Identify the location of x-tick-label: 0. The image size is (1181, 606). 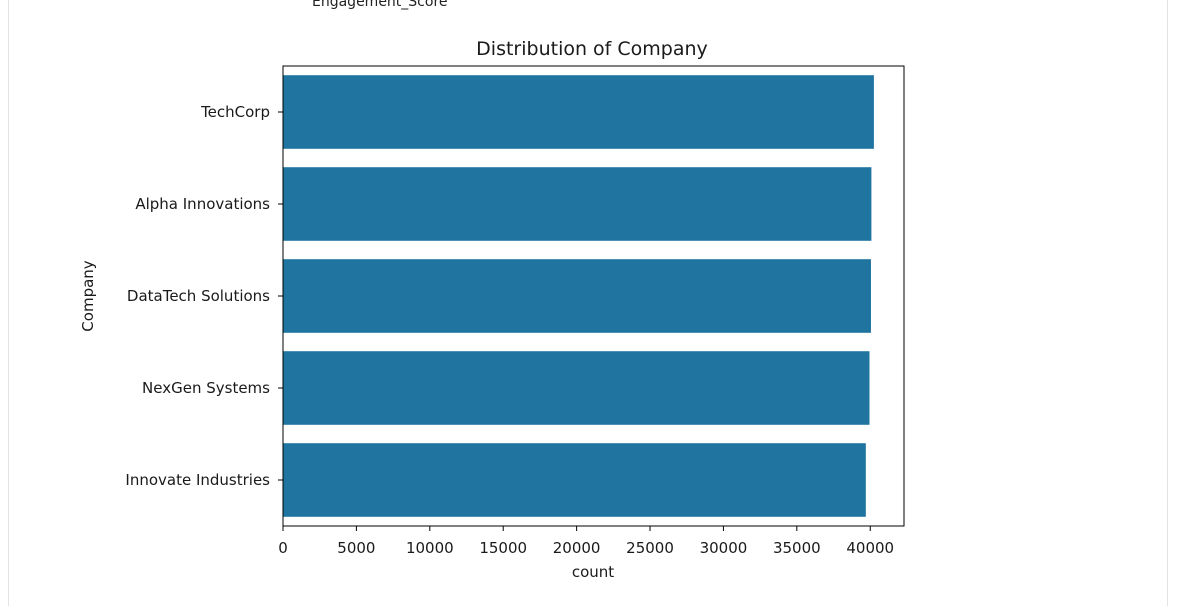
(283, 548).